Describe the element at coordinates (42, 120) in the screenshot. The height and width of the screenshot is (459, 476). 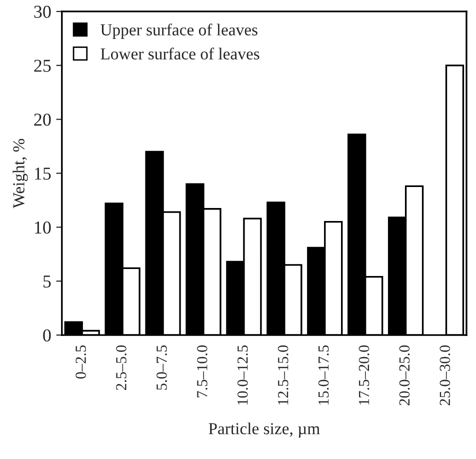
I see `y-tick-label: 20` at that location.